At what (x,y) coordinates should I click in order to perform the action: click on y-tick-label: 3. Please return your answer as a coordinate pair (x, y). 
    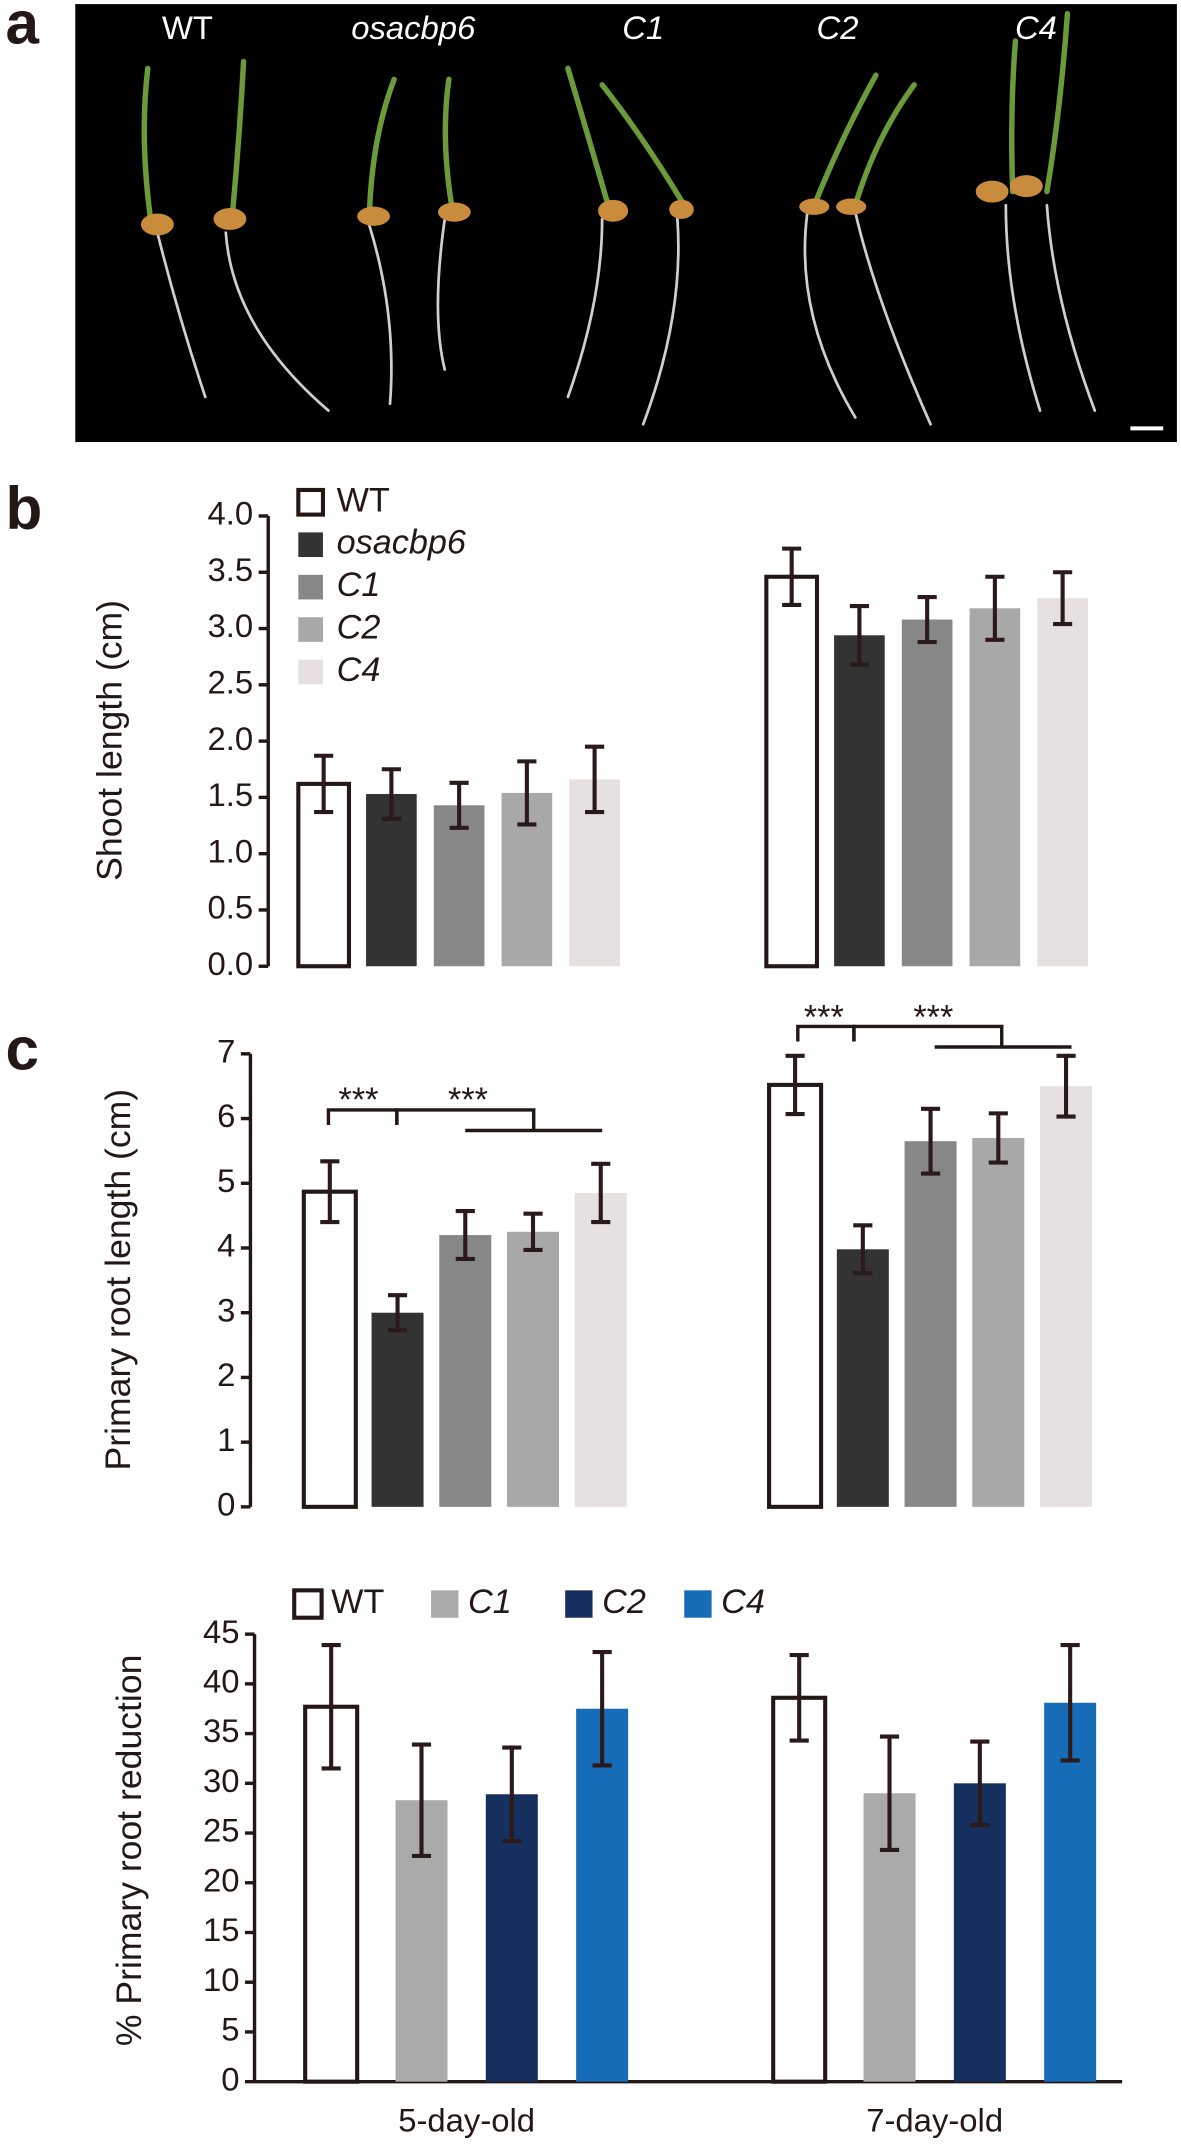
    Looking at the image, I should click on (226, 1309).